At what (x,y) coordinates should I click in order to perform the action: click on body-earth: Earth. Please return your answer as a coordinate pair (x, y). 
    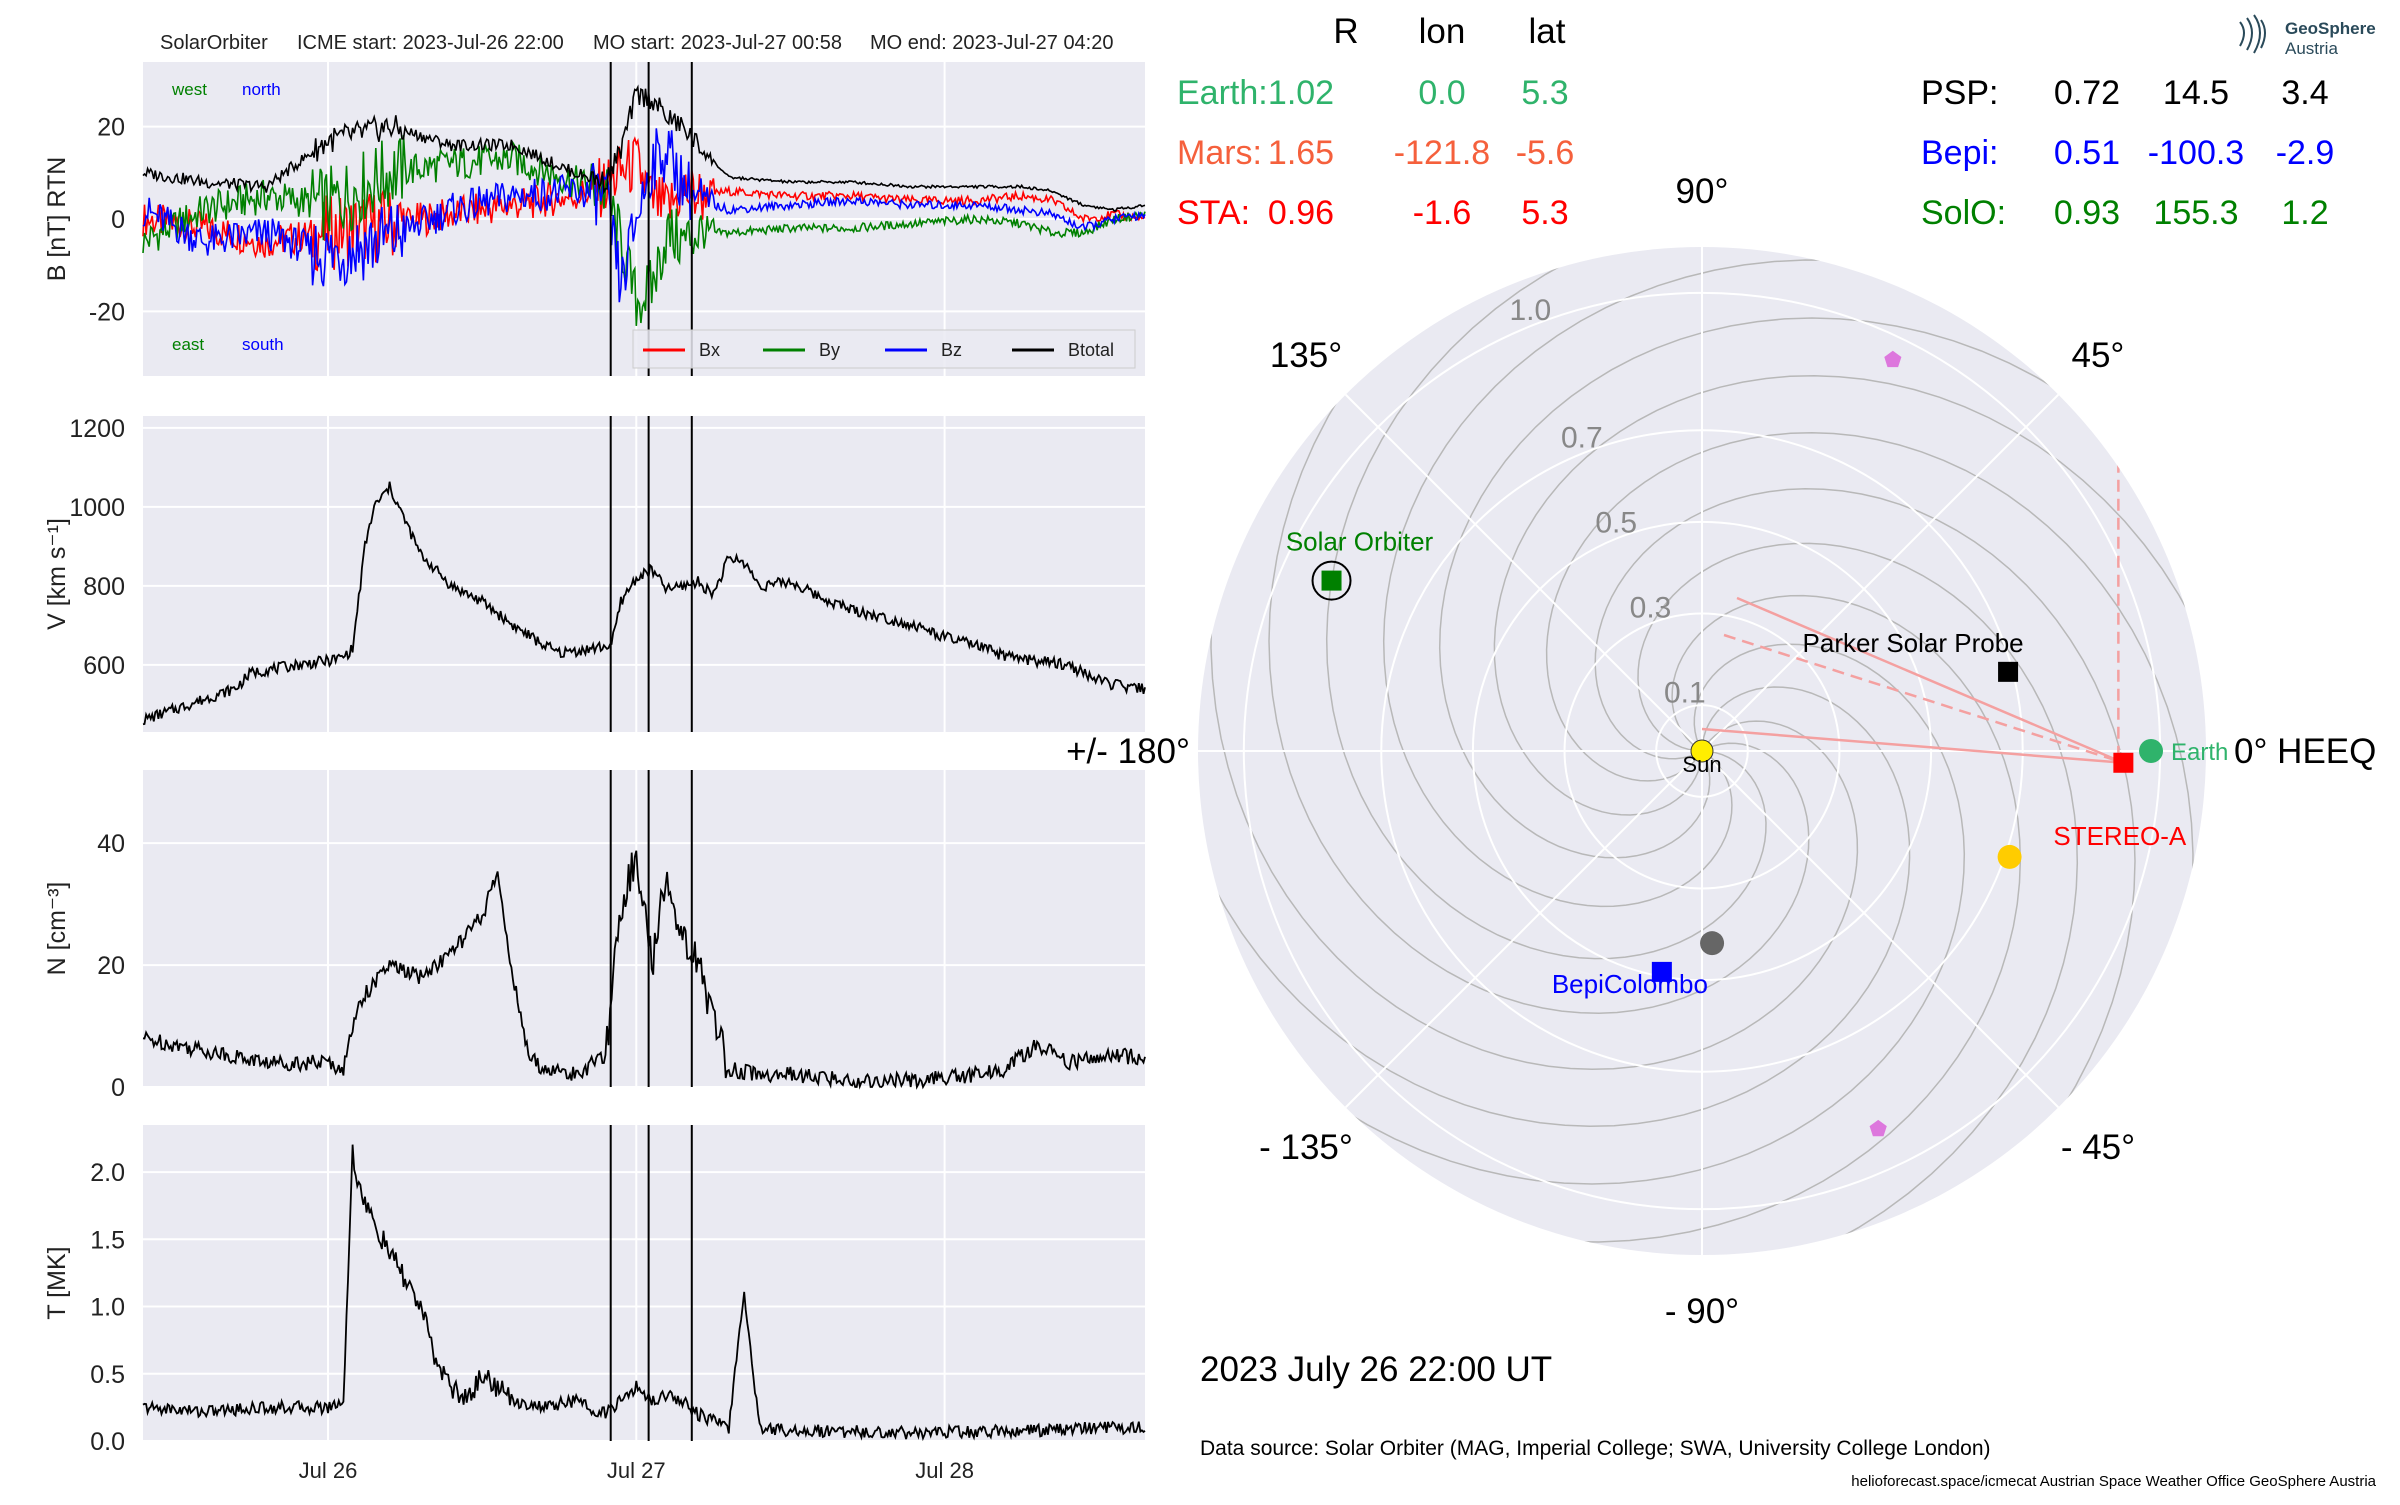
    Looking at the image, I should click on (2183, 752).